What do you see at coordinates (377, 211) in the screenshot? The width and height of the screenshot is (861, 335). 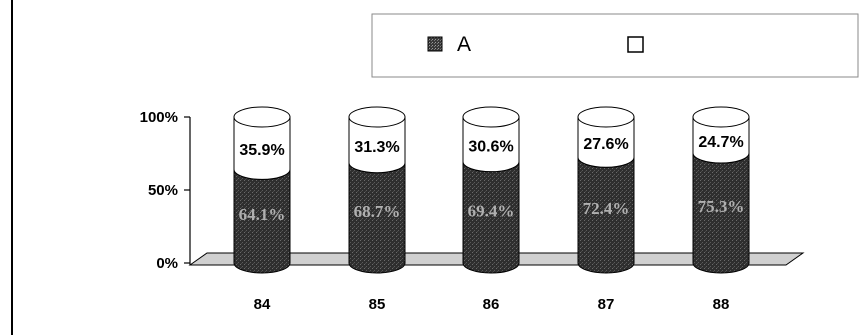 I see `data-label-a: 68.7%` at bounding box center [377, 211].